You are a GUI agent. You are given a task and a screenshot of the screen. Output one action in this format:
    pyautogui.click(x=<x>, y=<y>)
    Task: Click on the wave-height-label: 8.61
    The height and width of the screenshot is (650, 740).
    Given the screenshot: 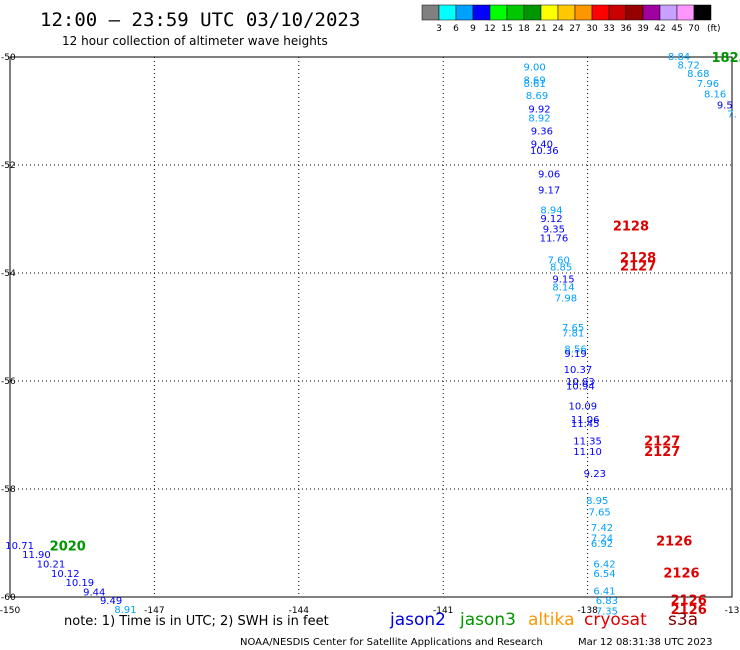 What is the action you would take?
    pyautogui.click(x=535, y=84)
    